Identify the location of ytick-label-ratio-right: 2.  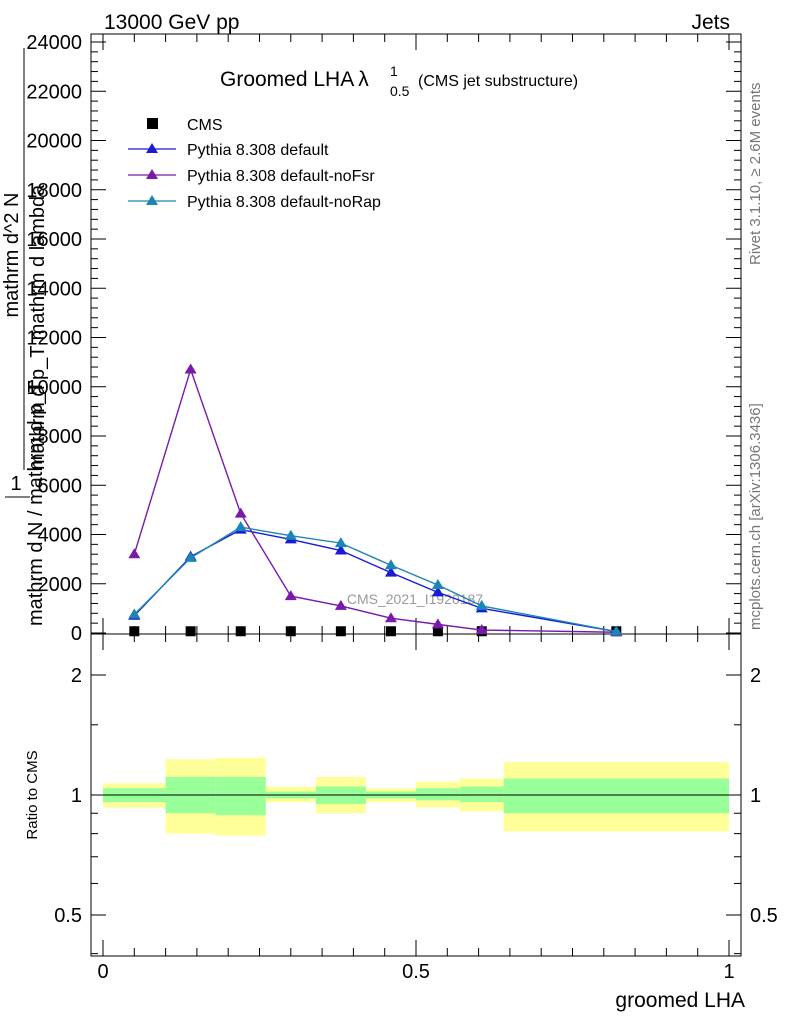
(755, 676).